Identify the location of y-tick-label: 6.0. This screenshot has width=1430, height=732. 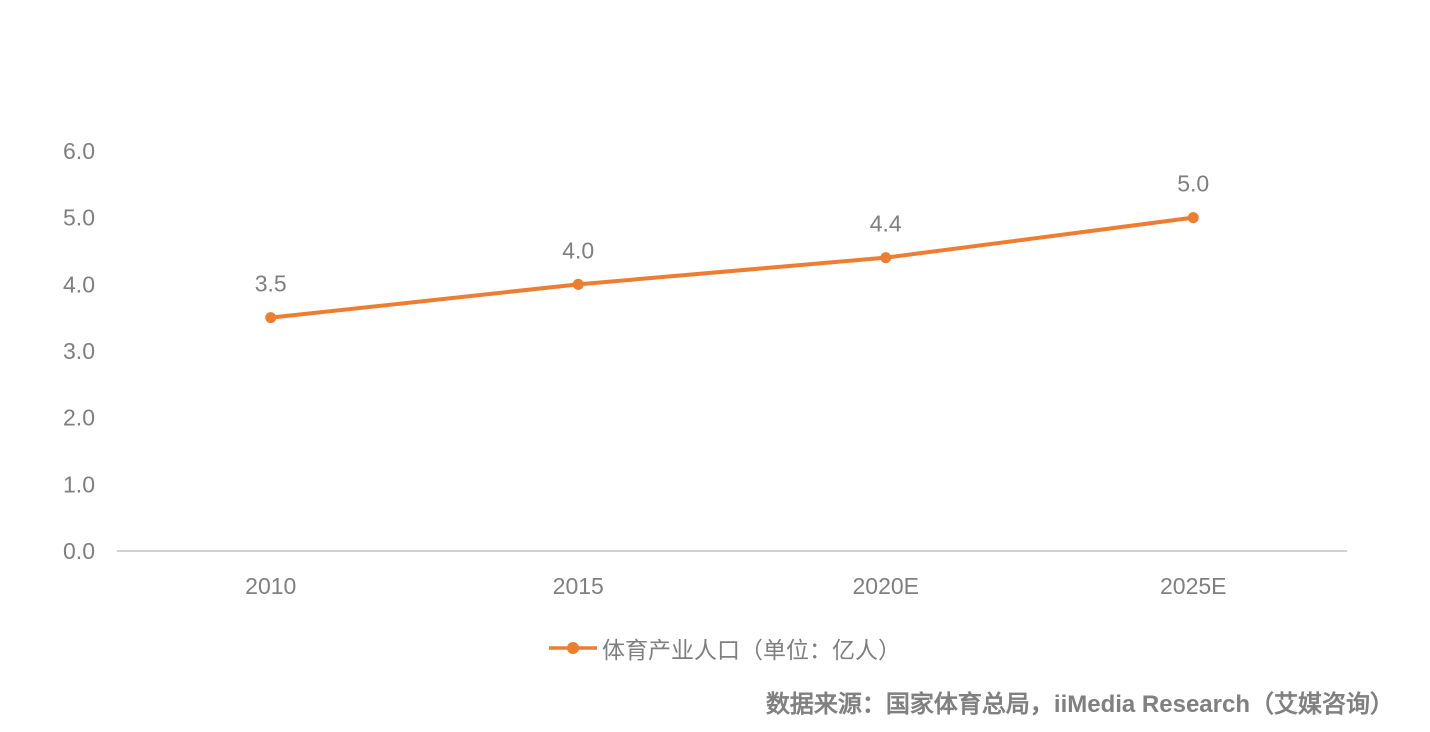
(79, 151).